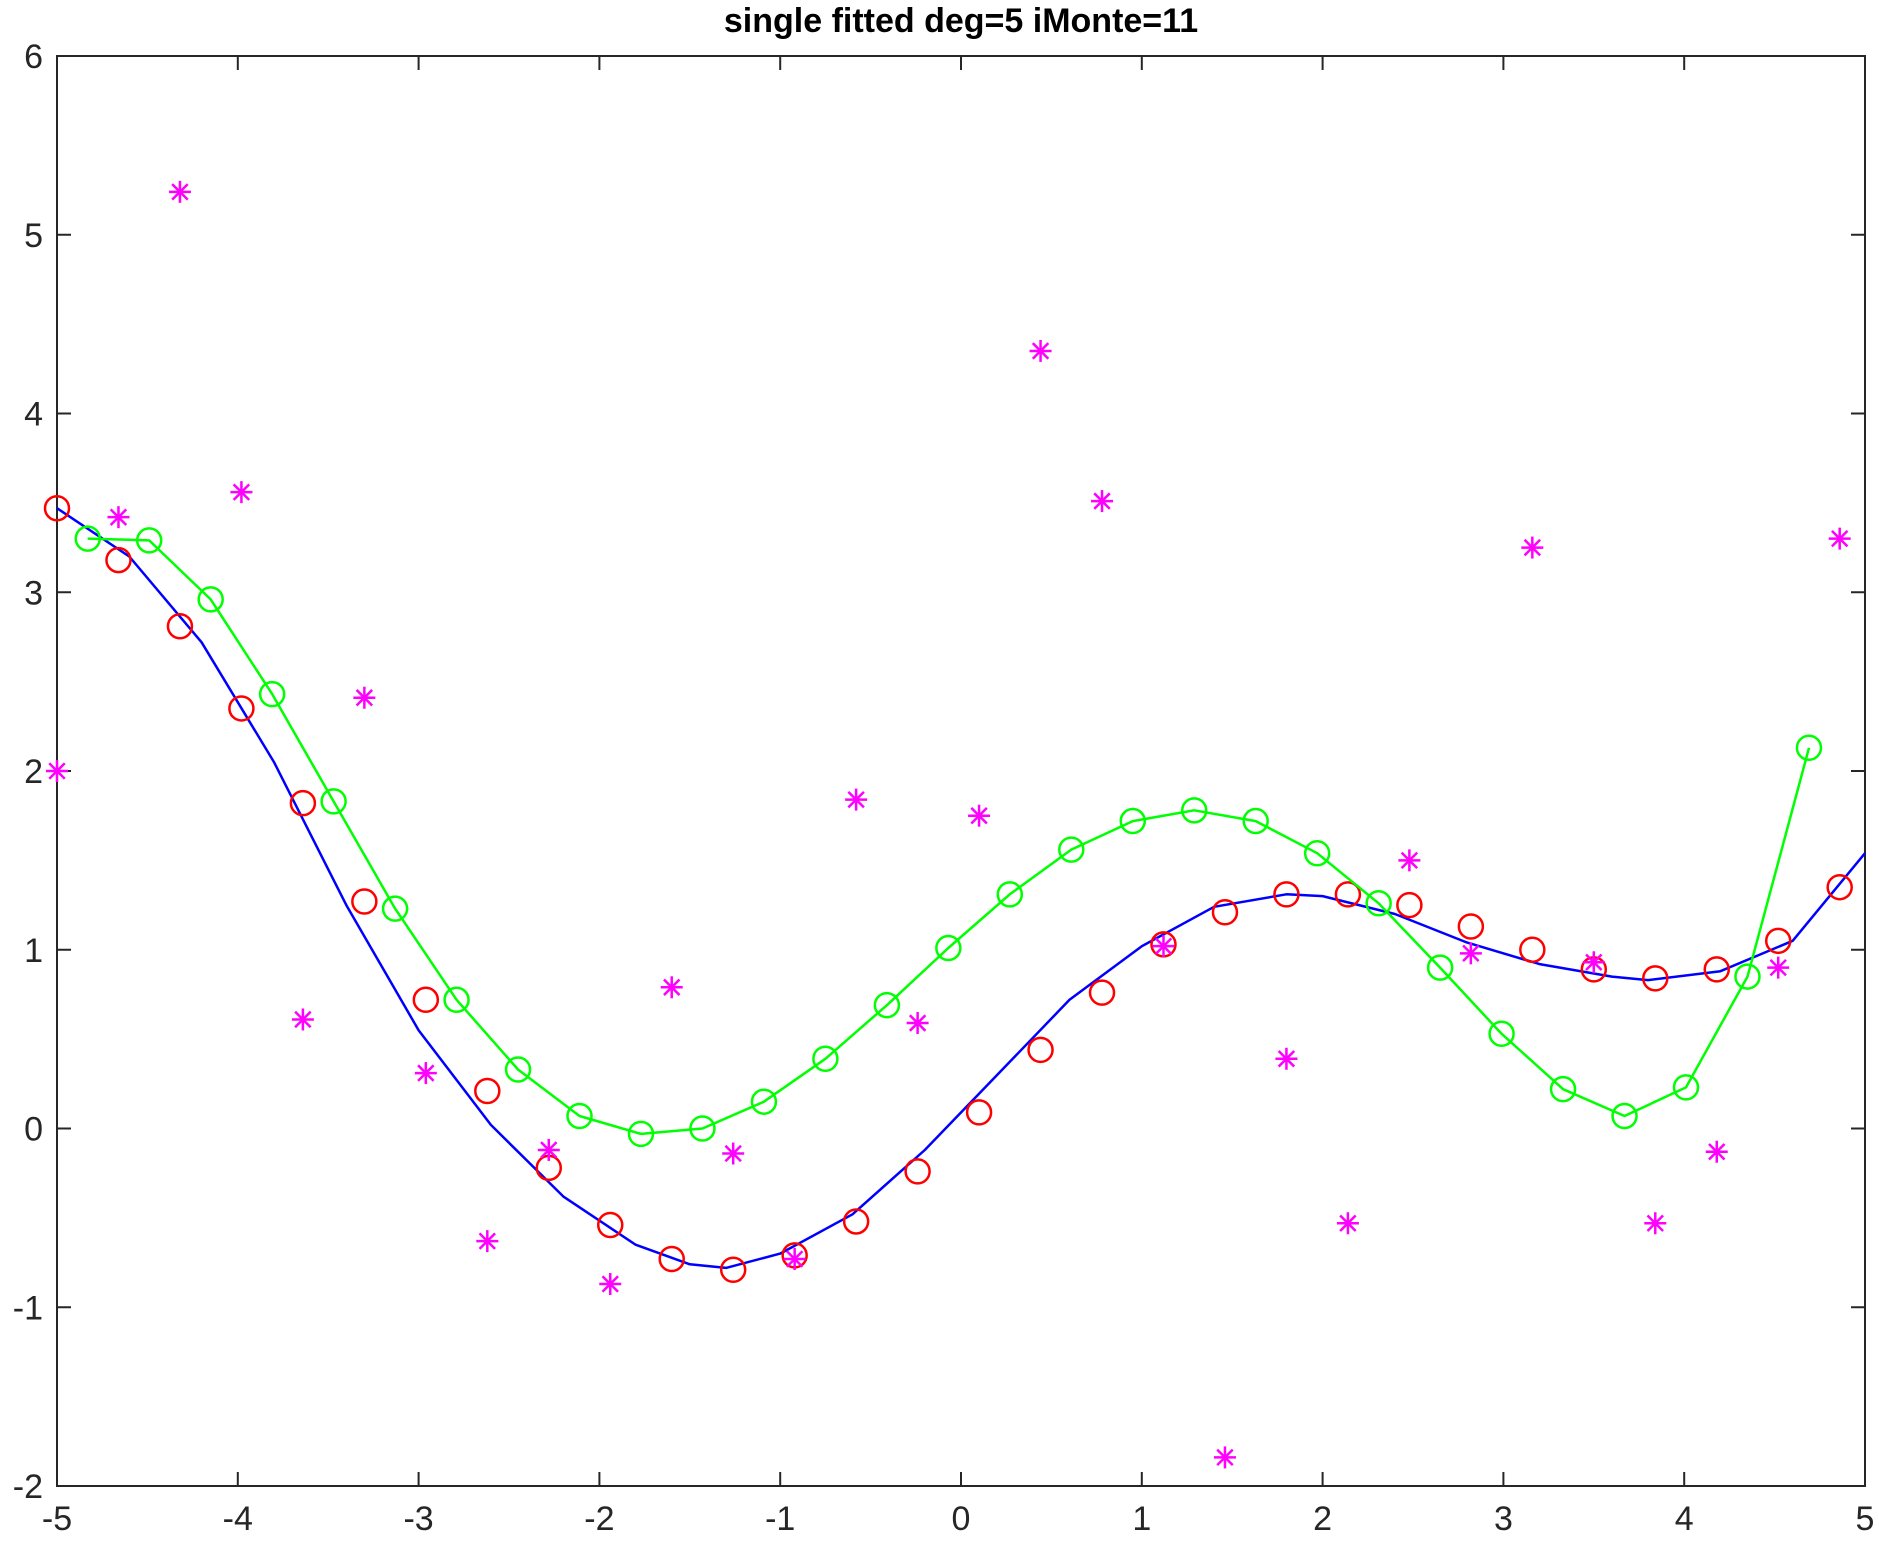  What do you see at coordinates (1141, 1519) in the screenshot?
I see `x-tick-label: 1` at bounding box center [1141, 1519].